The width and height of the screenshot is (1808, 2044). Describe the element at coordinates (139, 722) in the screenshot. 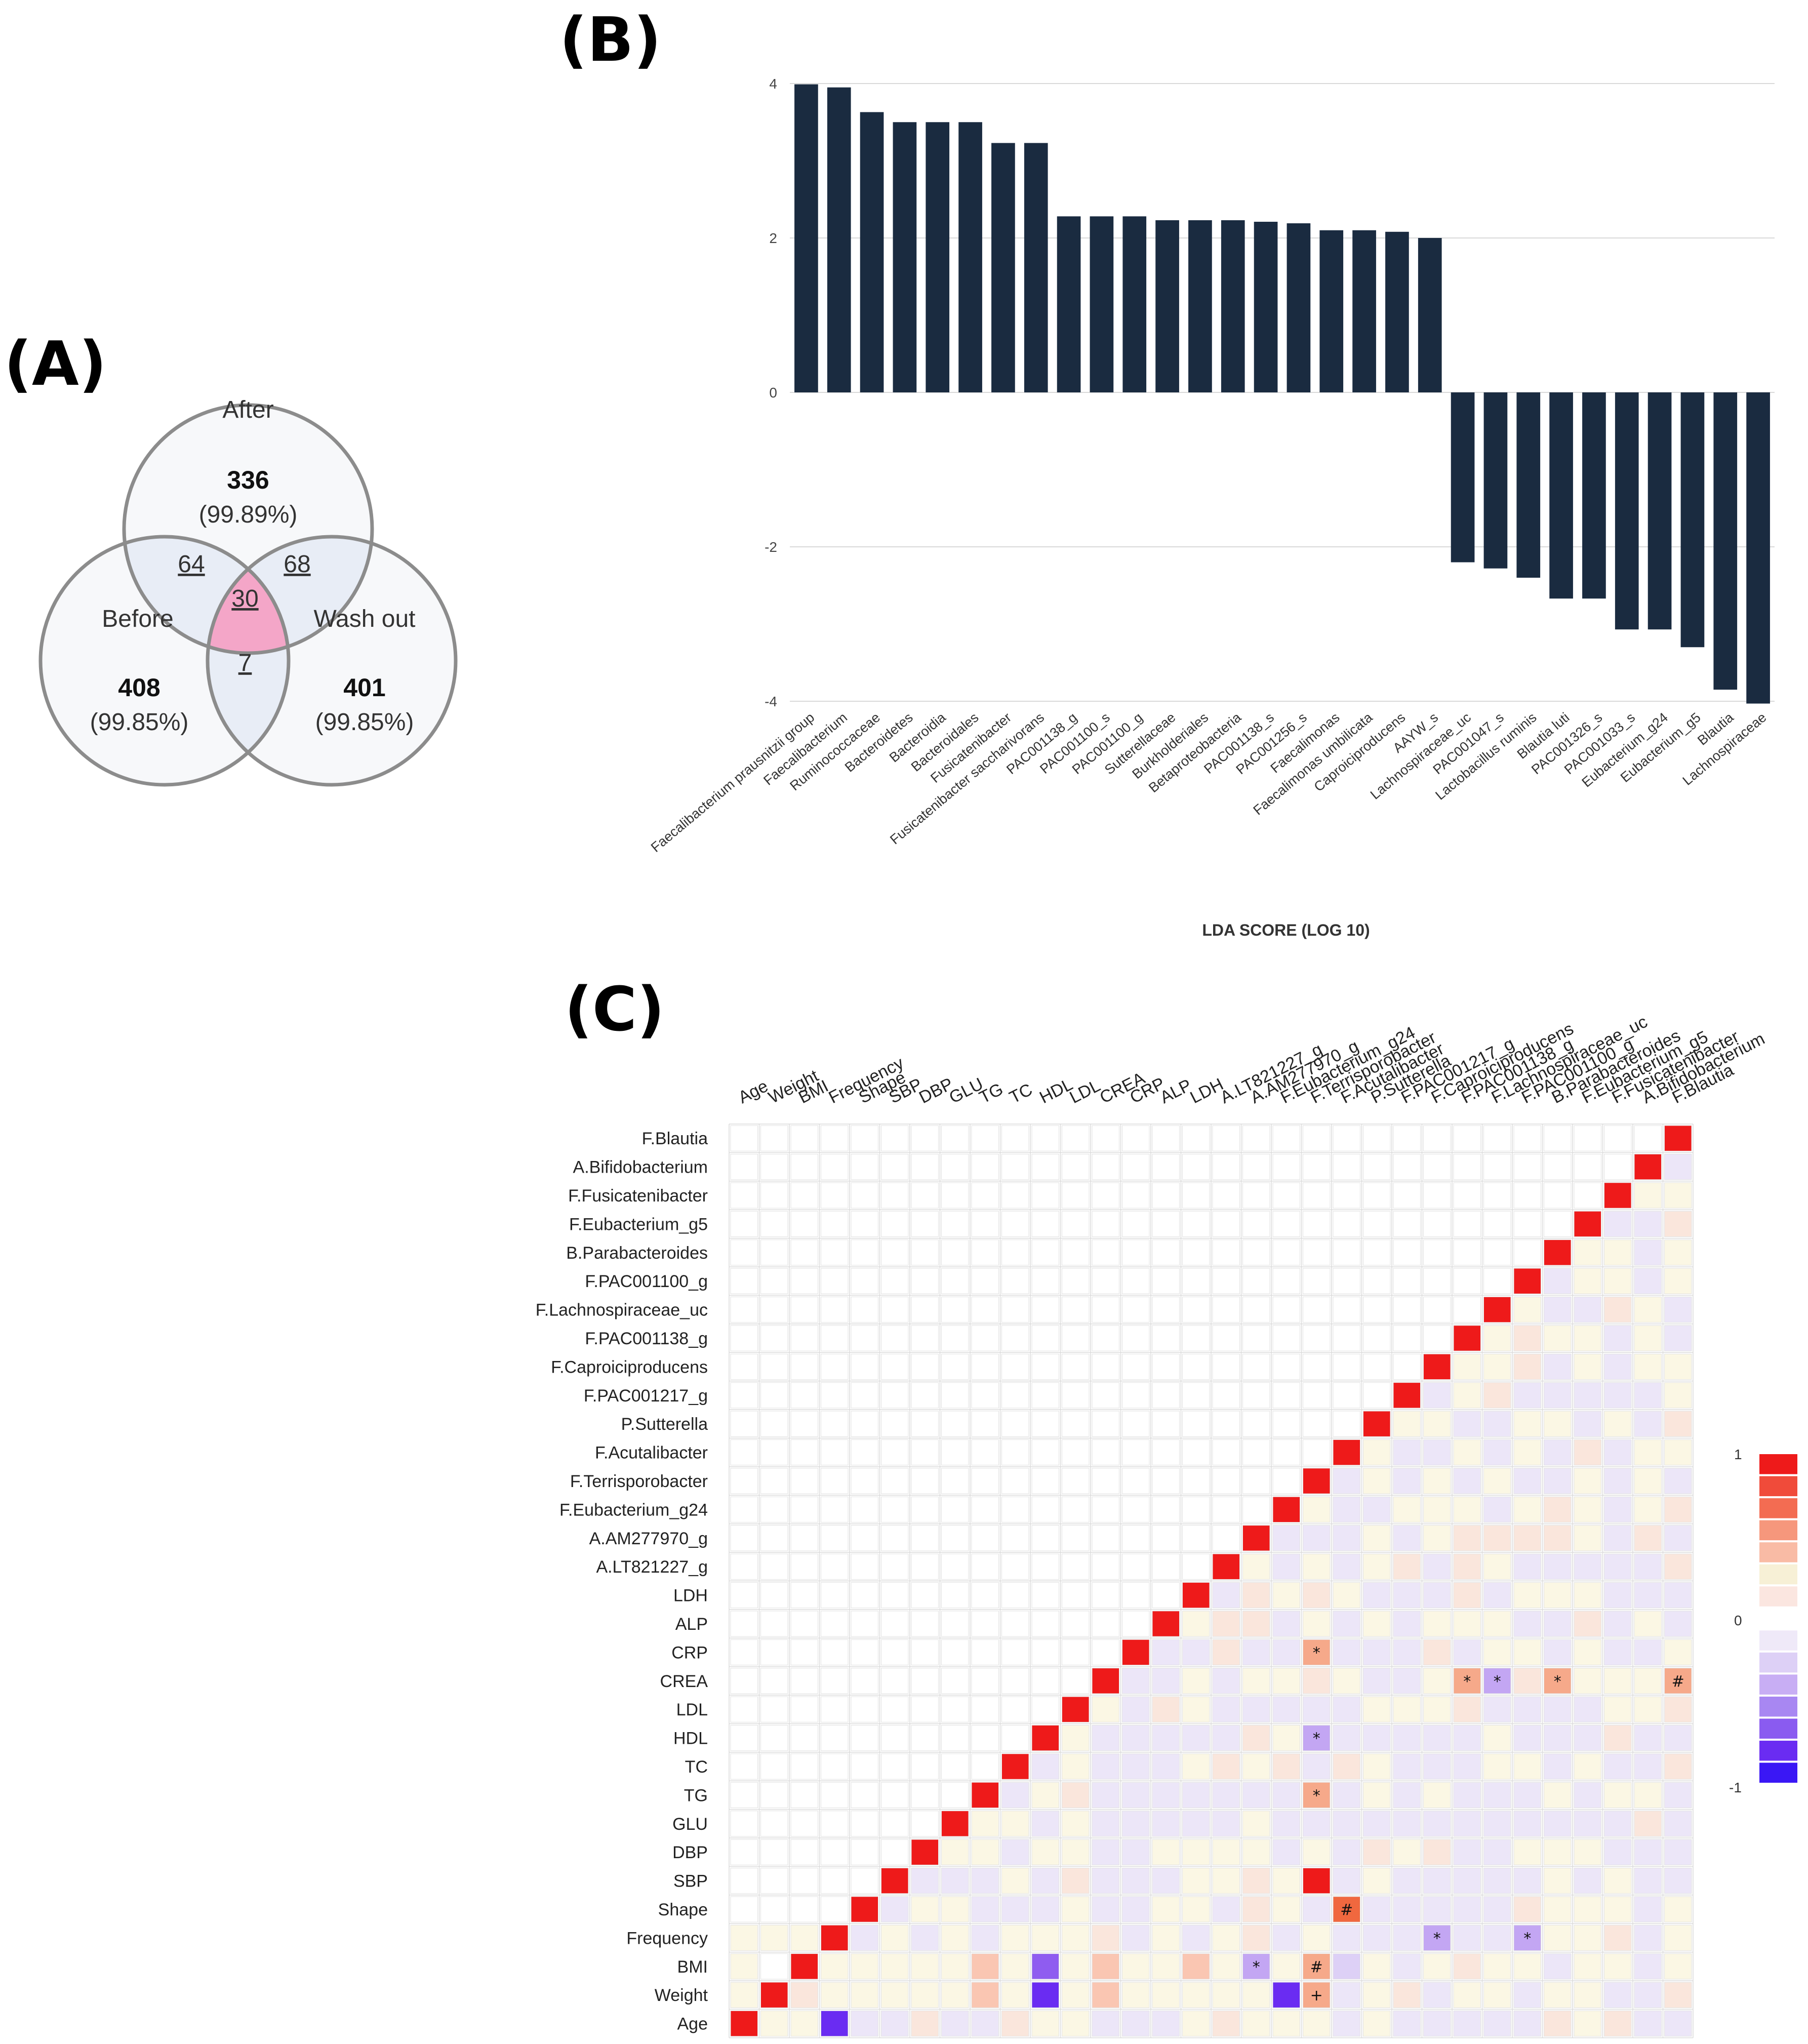

I see `venn-pct-before: (99.85%)` at that location.